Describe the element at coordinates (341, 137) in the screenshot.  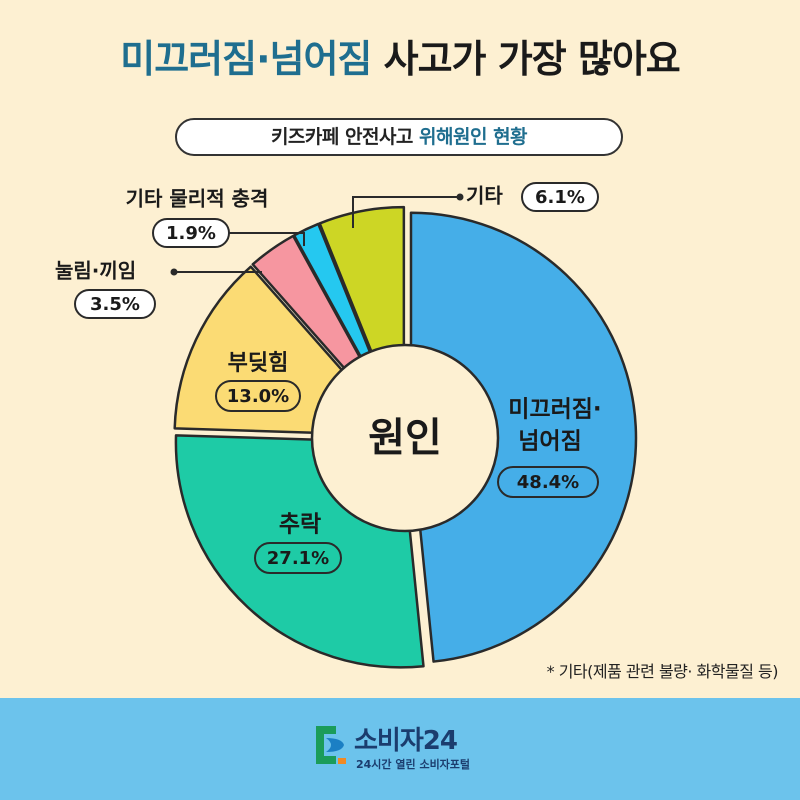
I see `subtitle-normal: 키즈카페 안전사고` at that location.